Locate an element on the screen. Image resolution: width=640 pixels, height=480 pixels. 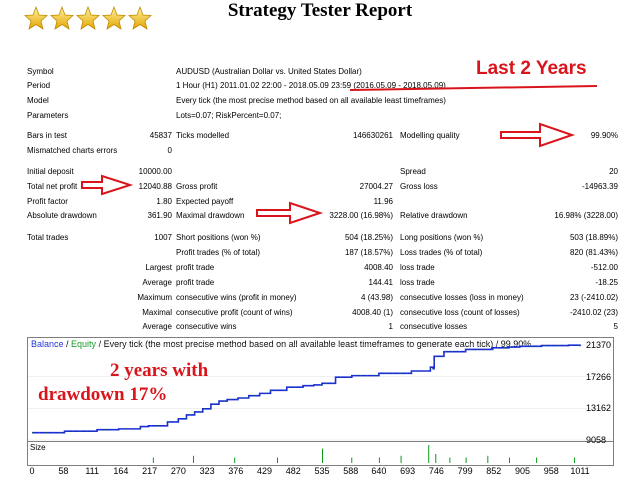
mcl-value: 23 (-2410.02) is located at coordinates (593, 297).